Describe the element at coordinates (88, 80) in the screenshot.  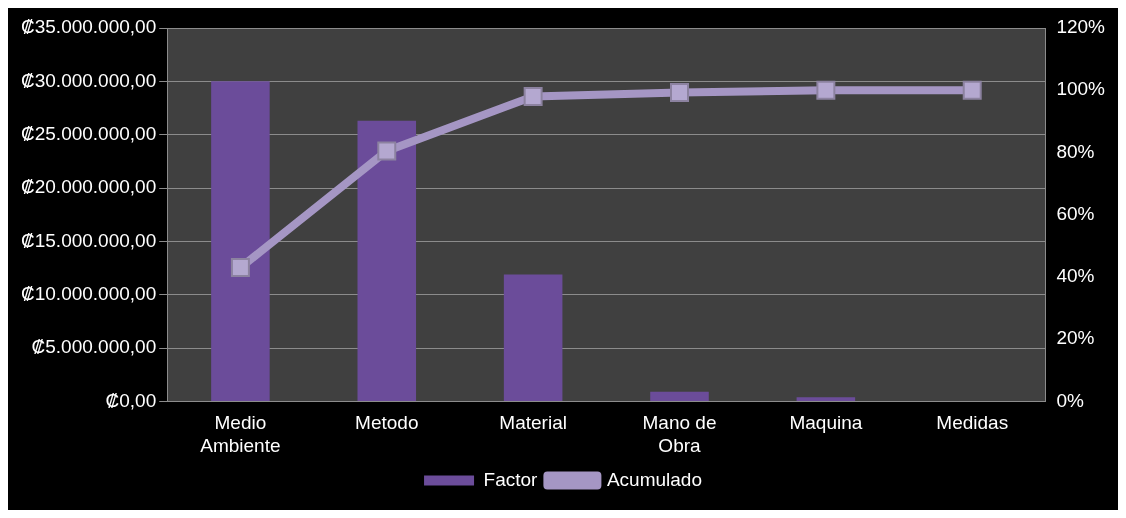
I see `y-tick-label: ₡30.000.000,00` at that location.